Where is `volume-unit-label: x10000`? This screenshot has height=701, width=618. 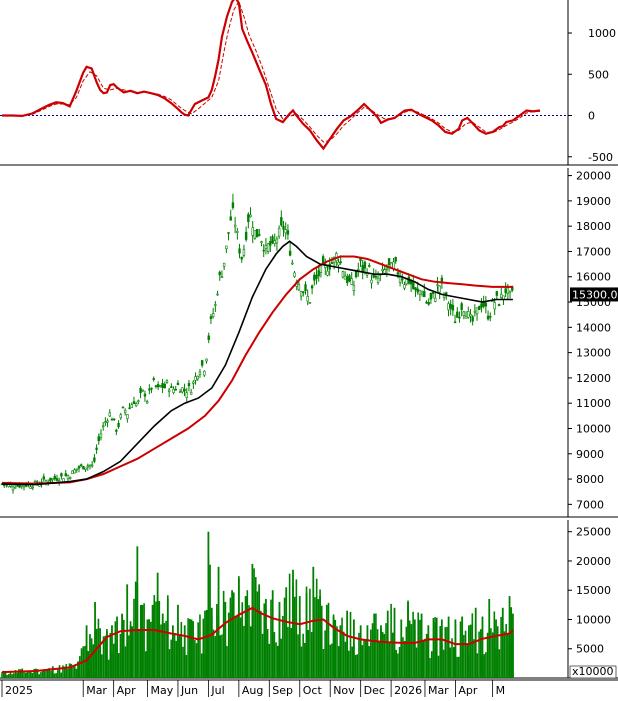
volume-unit-label: x10000 is located at coordinates (593, 671).